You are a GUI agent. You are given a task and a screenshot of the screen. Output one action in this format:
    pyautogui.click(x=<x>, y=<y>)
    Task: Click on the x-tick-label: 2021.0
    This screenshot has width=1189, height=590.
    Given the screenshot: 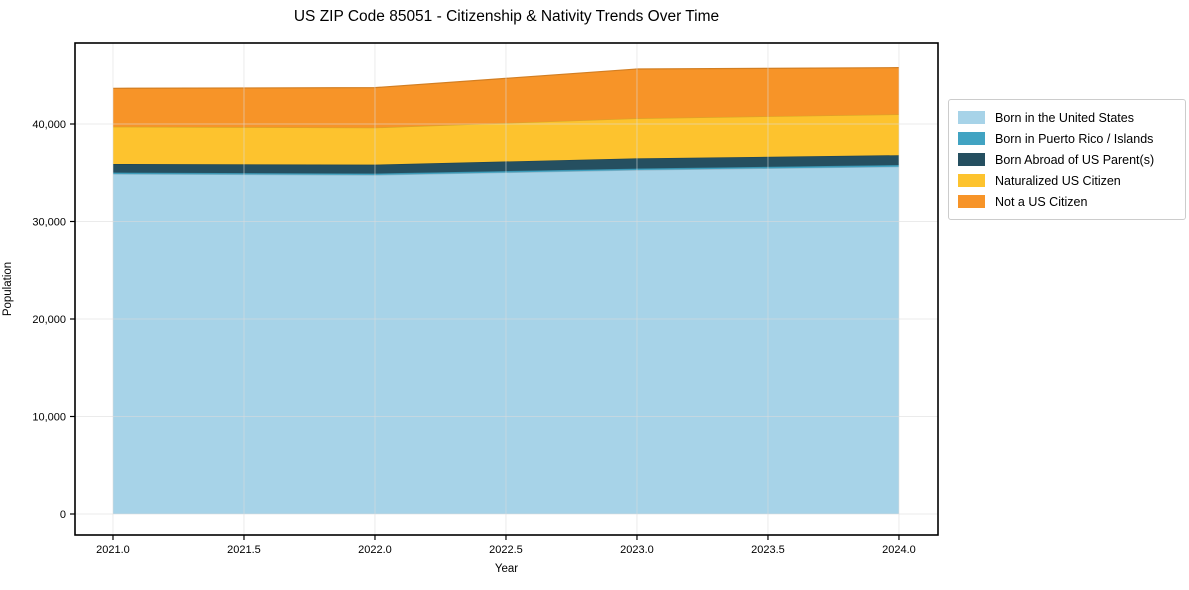 What is the action you would take?
    pyautogui.click(x=113, y=550)
    